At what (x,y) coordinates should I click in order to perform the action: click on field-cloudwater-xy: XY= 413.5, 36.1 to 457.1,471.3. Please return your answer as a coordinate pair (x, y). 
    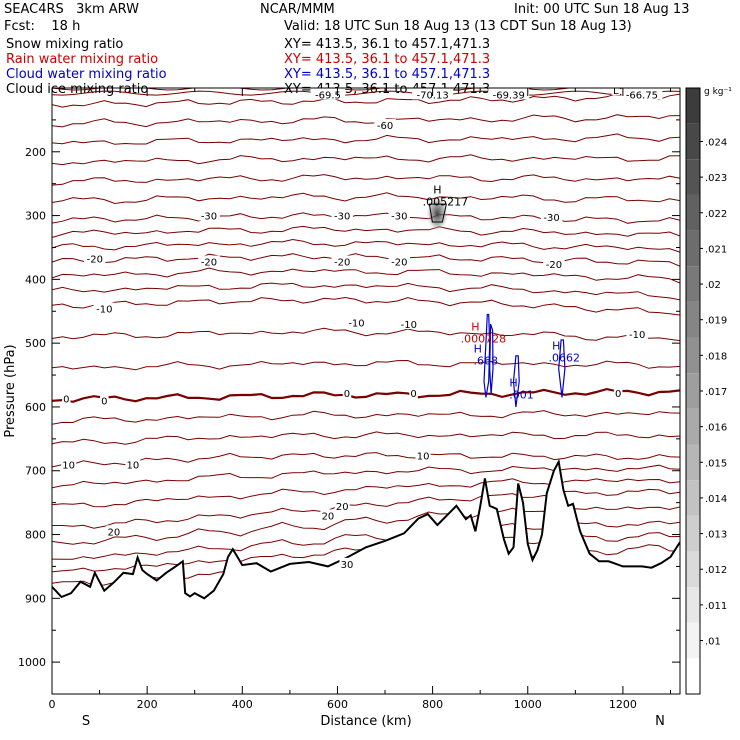
    Looking at the image, I should click on (387, 74).